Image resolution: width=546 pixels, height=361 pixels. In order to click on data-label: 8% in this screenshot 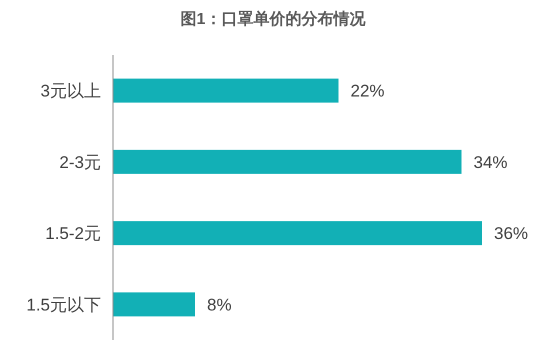, I will do `click(219, 304)`.